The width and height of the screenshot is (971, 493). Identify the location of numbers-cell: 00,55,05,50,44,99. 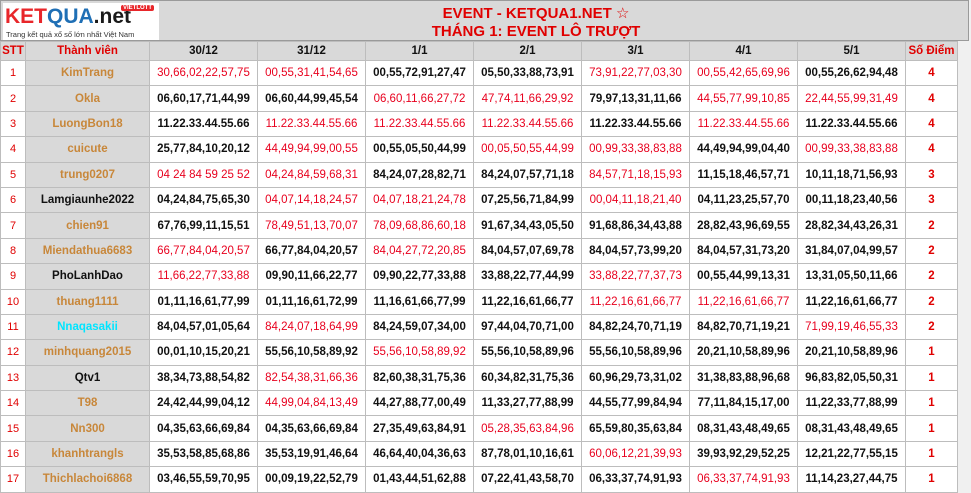
(419, 149).